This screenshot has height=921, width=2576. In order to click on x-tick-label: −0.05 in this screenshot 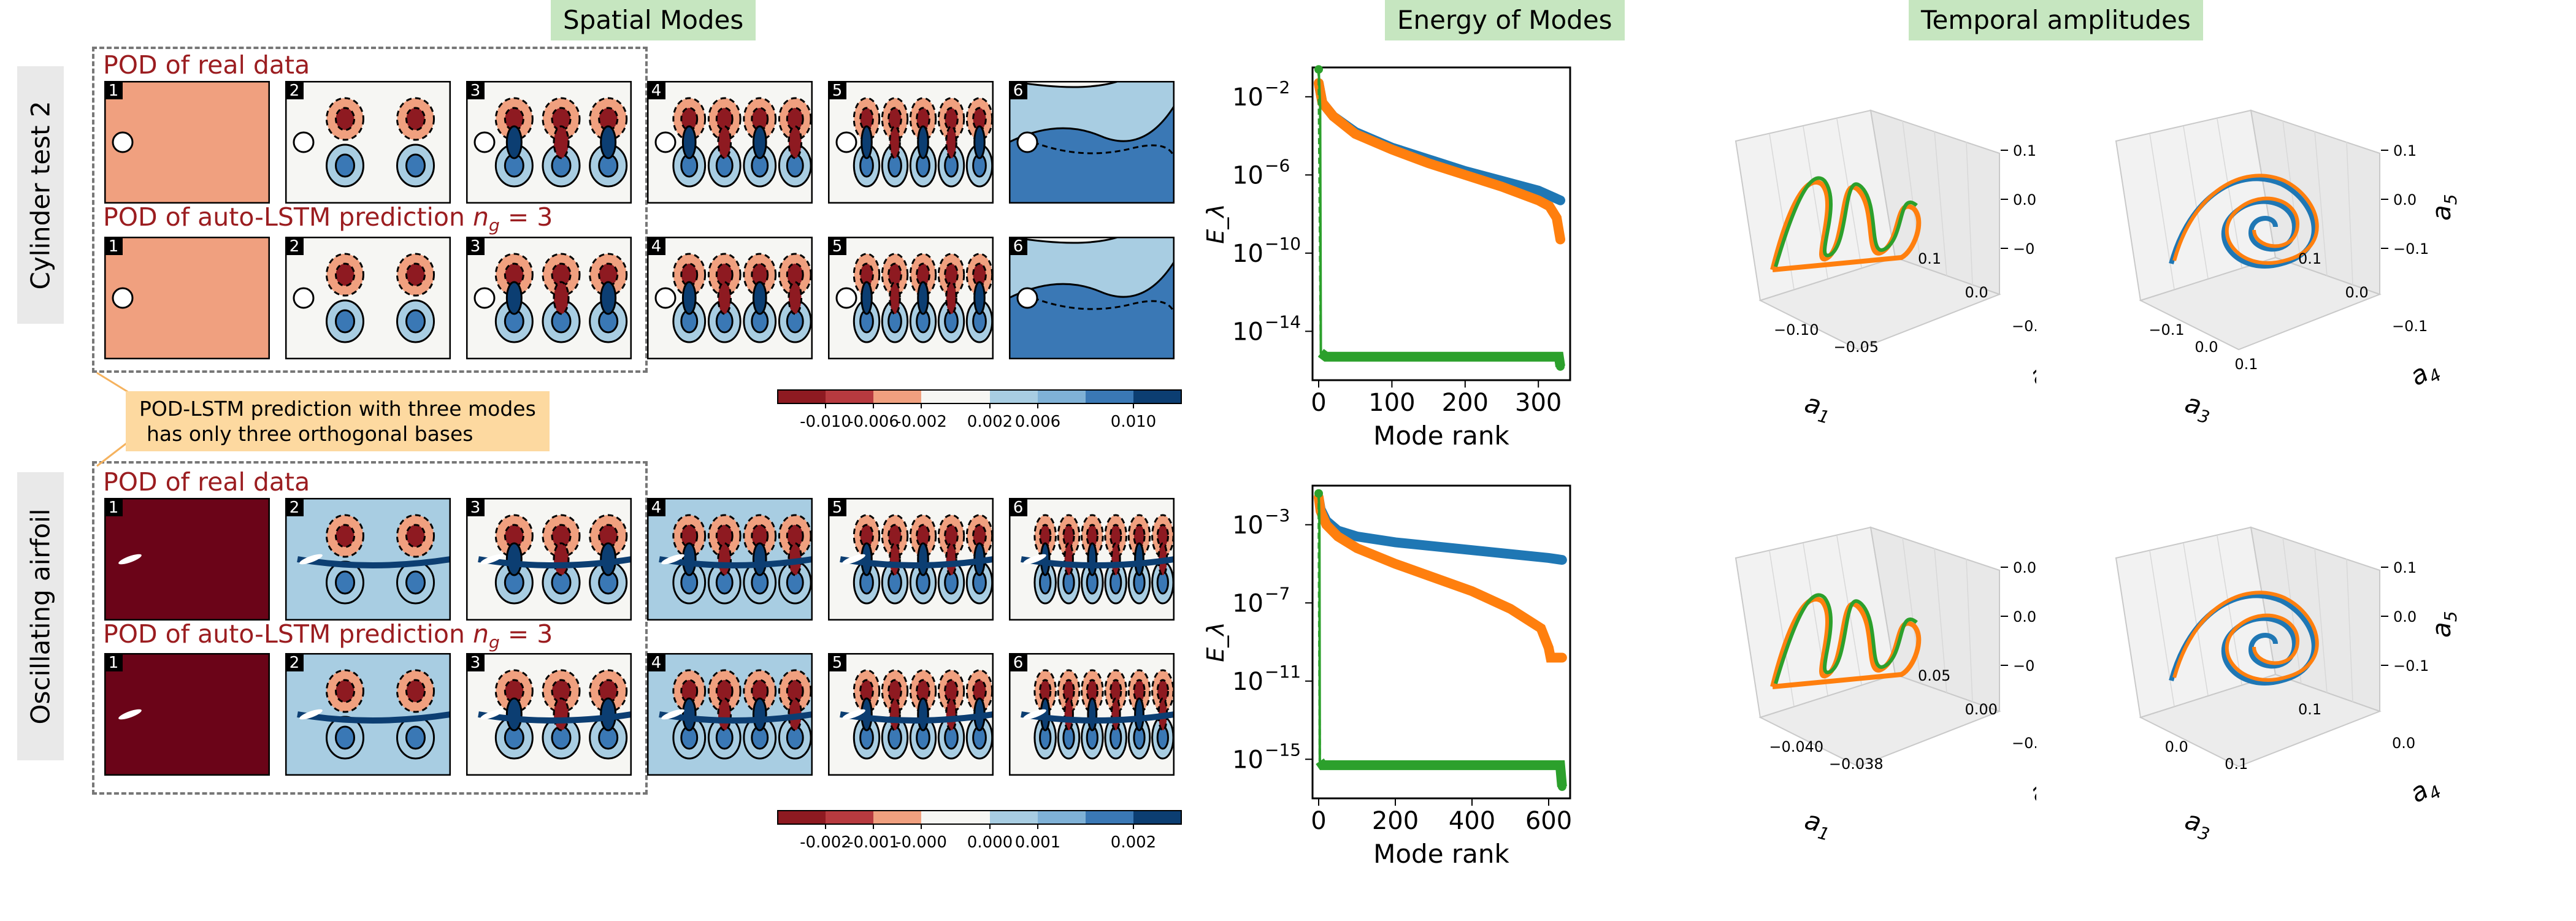, I will do `click(1856, 347)`.